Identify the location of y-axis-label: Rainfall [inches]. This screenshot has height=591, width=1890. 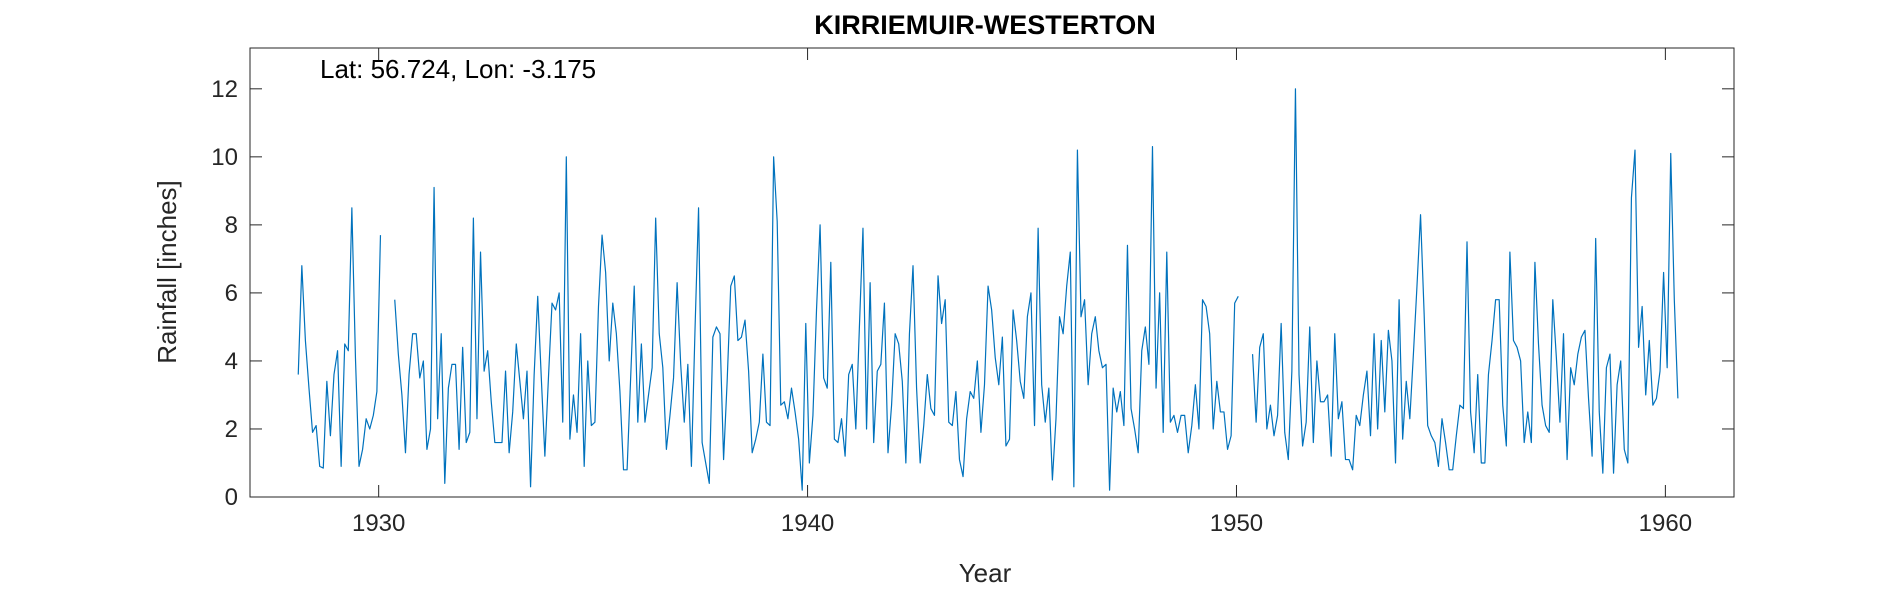
(167, 272).